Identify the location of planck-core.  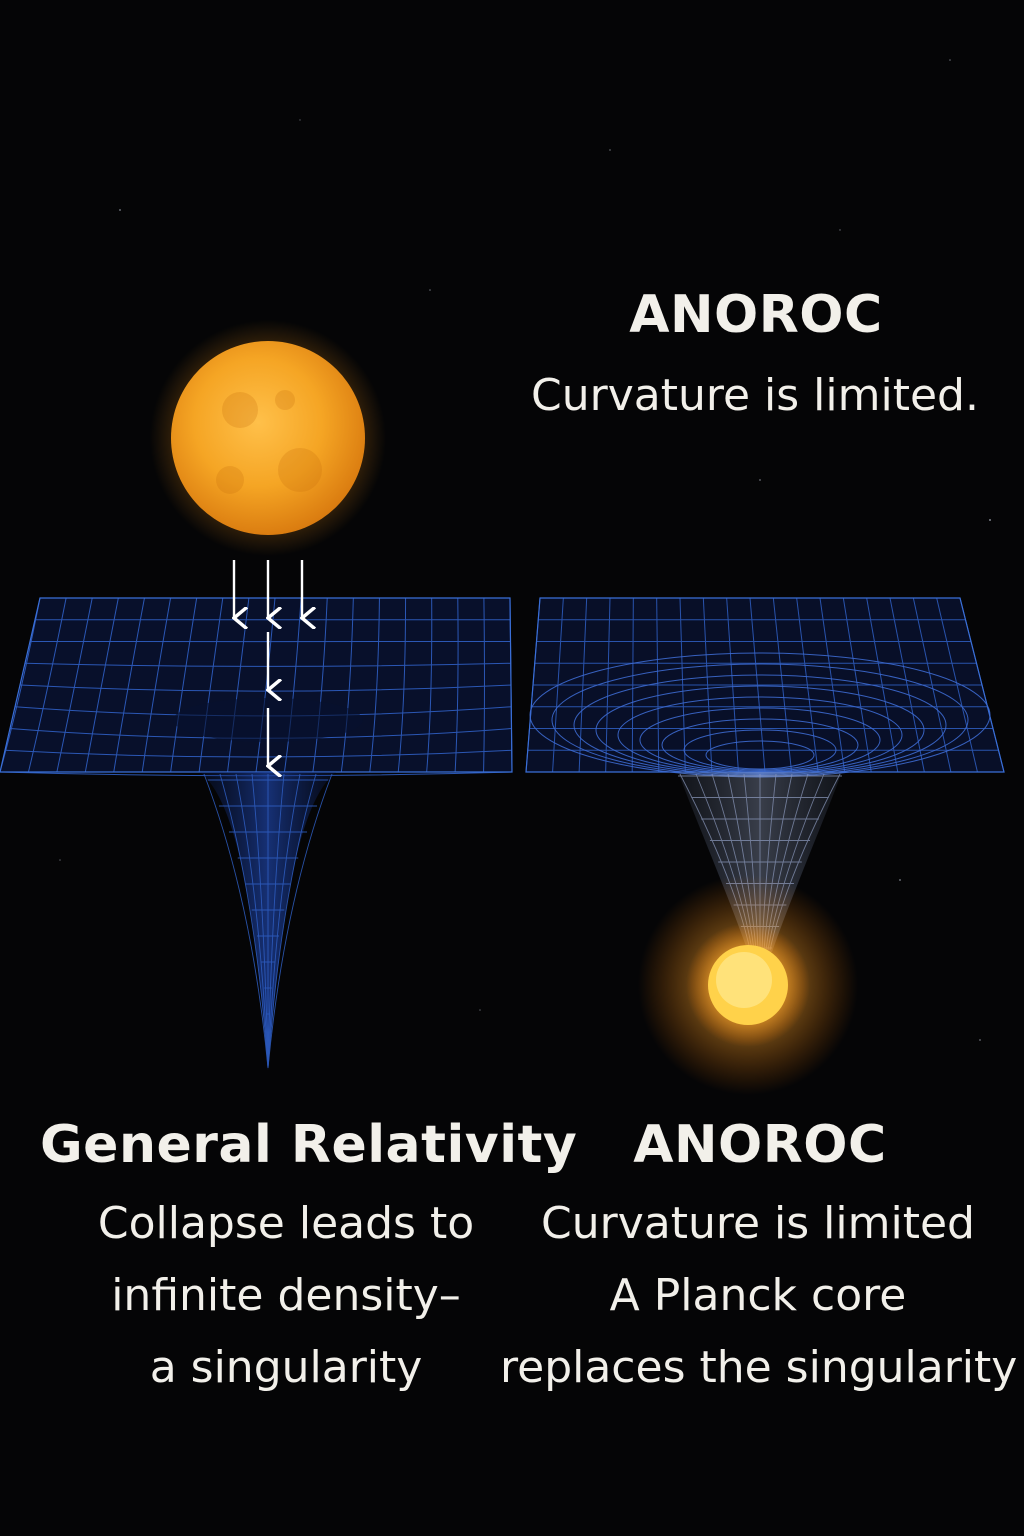
(748, 985).